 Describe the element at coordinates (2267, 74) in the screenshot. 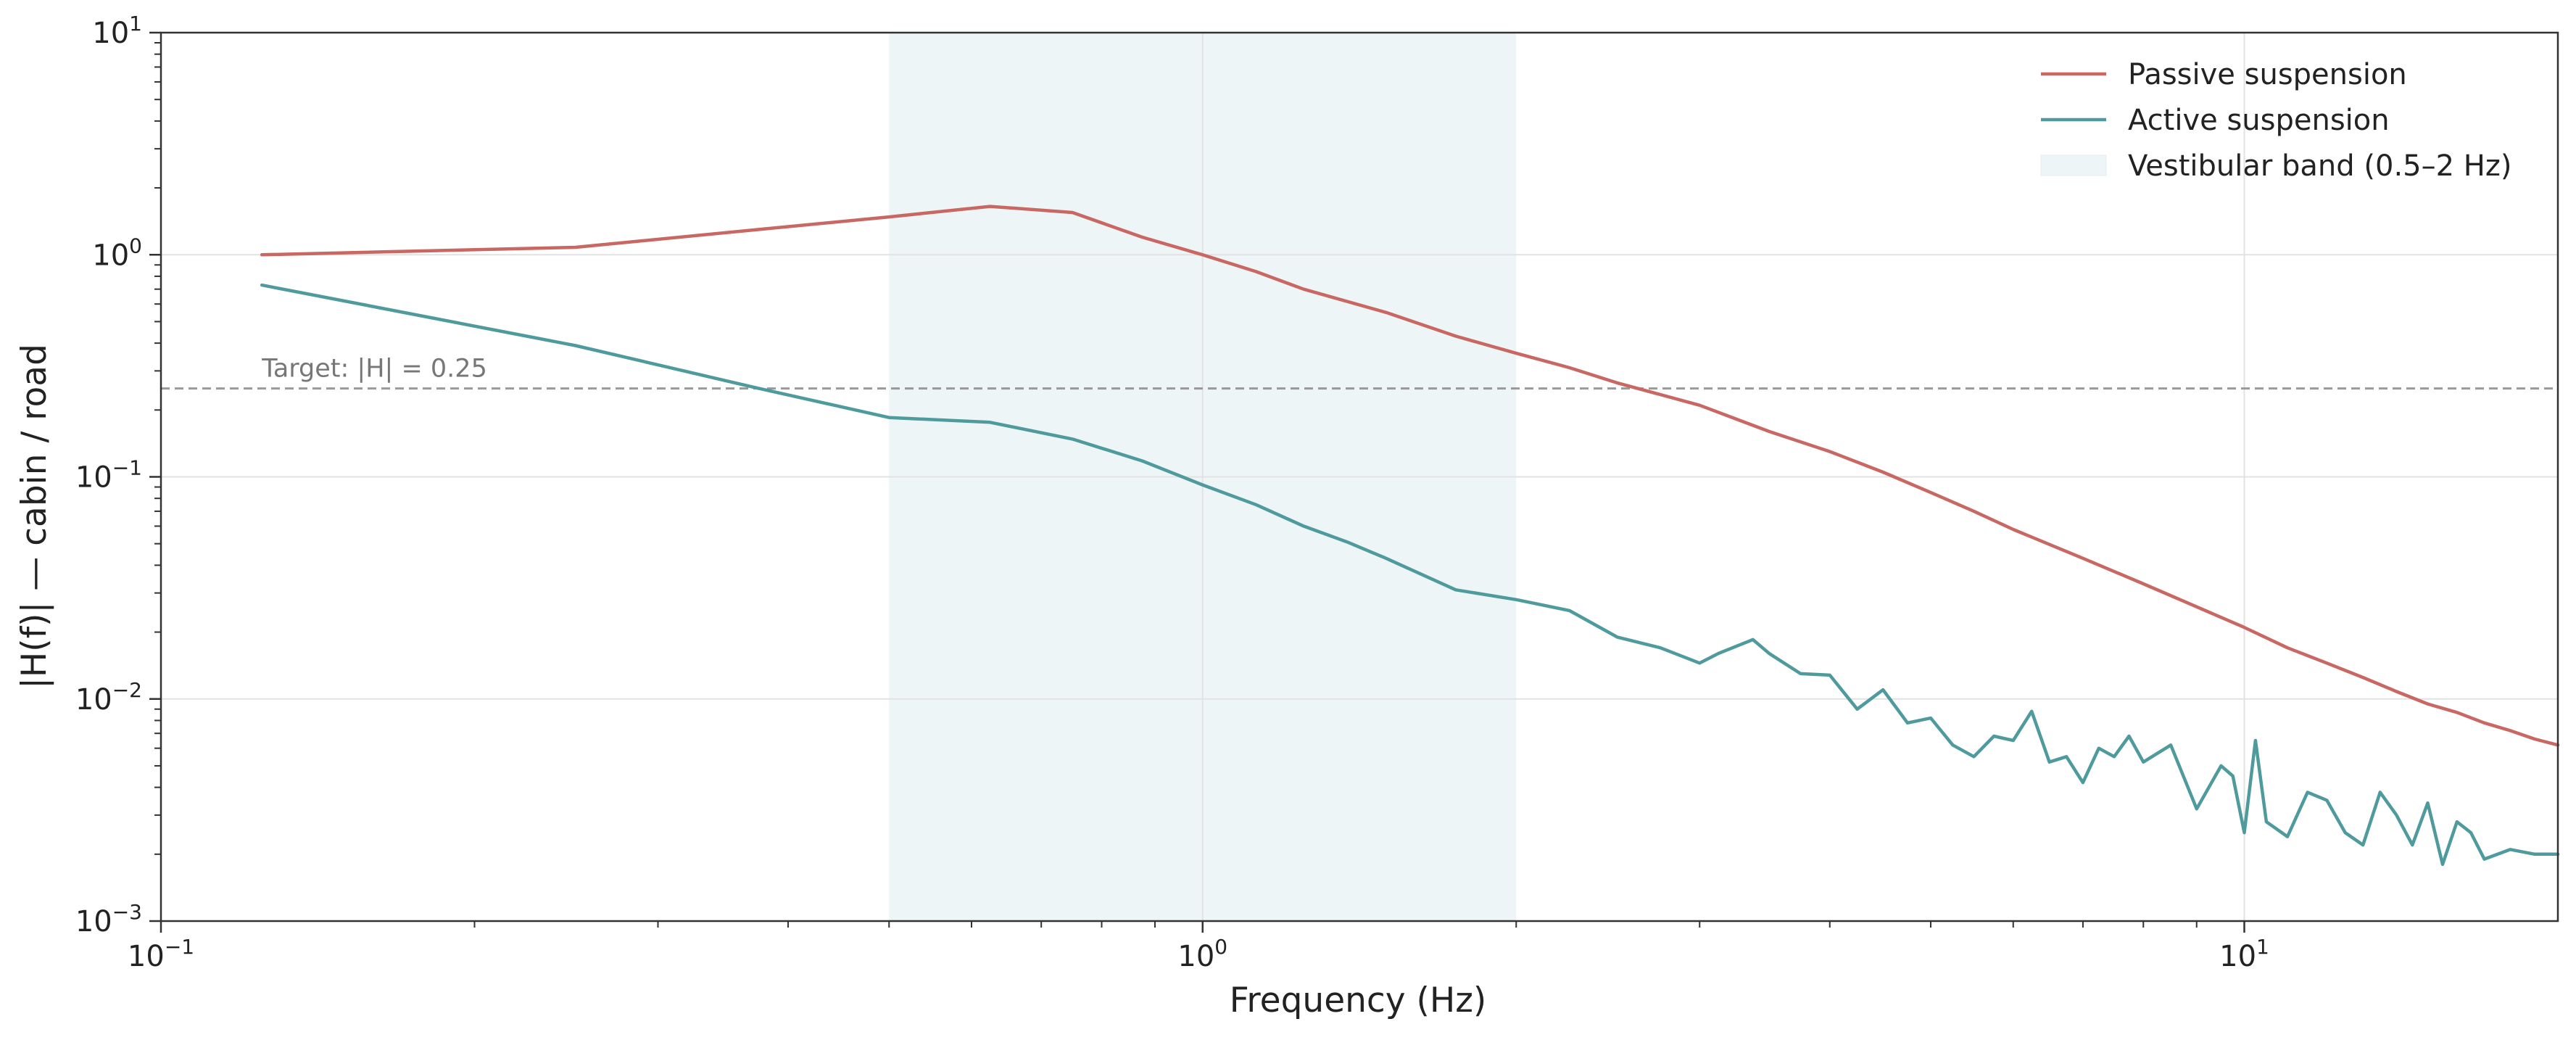

I see `legend-label-passive: Passive suspension` at that location.